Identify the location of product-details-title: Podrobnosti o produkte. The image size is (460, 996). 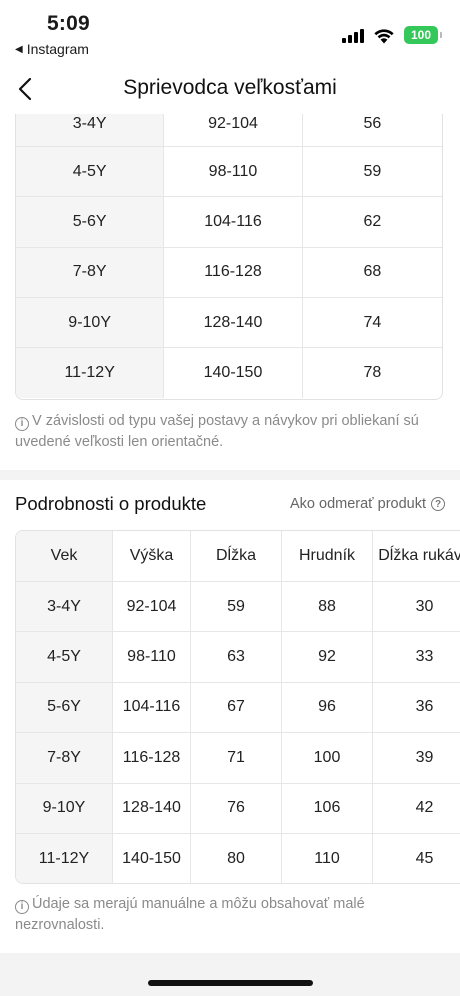
(111, 503).